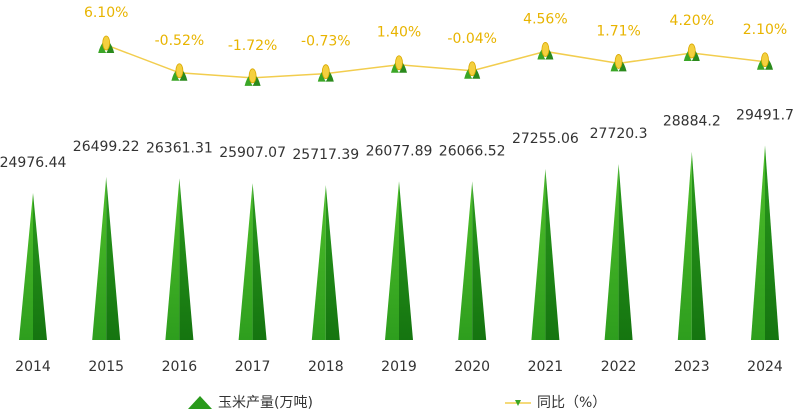 This screenshot has width=800, height=415. What do you see at coordinates (399, 33) in the screenshot?
I see `line-value-label: 1.40%` at bounding box center [399, 33].